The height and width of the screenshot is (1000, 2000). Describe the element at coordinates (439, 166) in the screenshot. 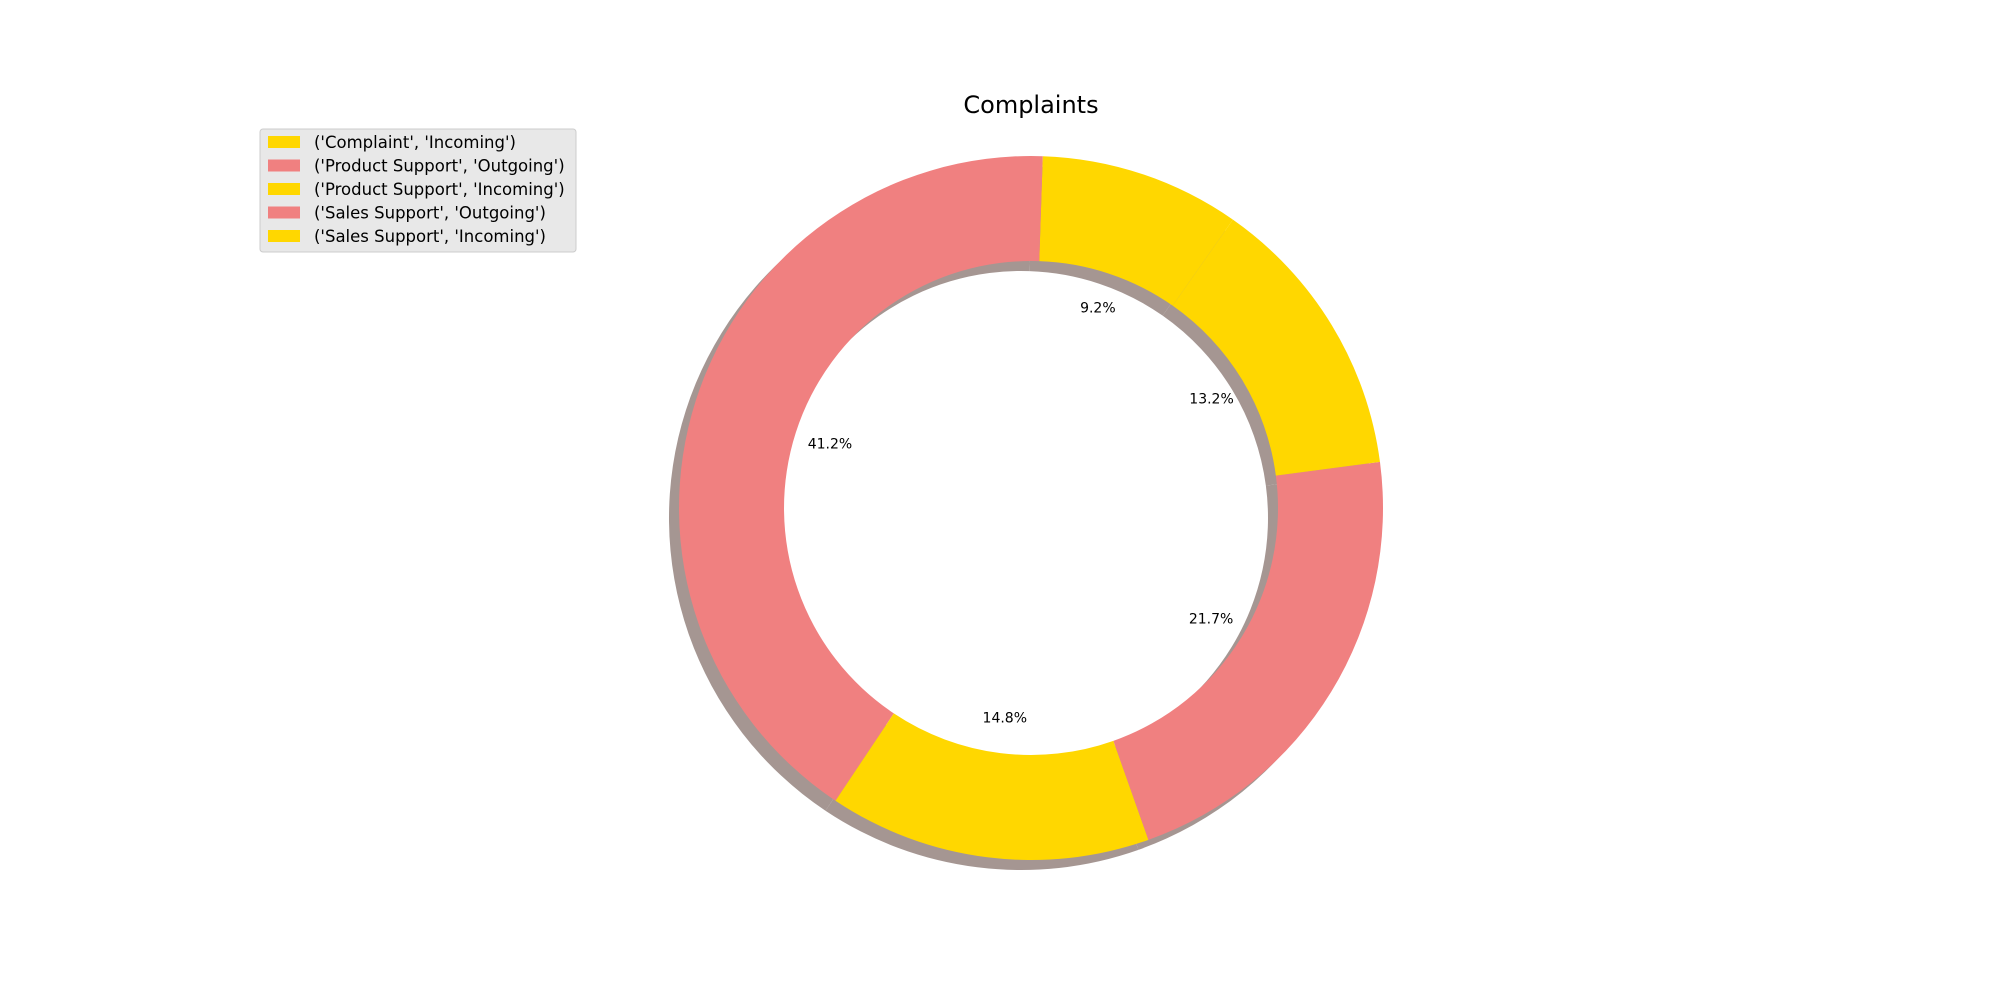

I see `legend-label: ('Product Support', 'Outgoing')` at that location.